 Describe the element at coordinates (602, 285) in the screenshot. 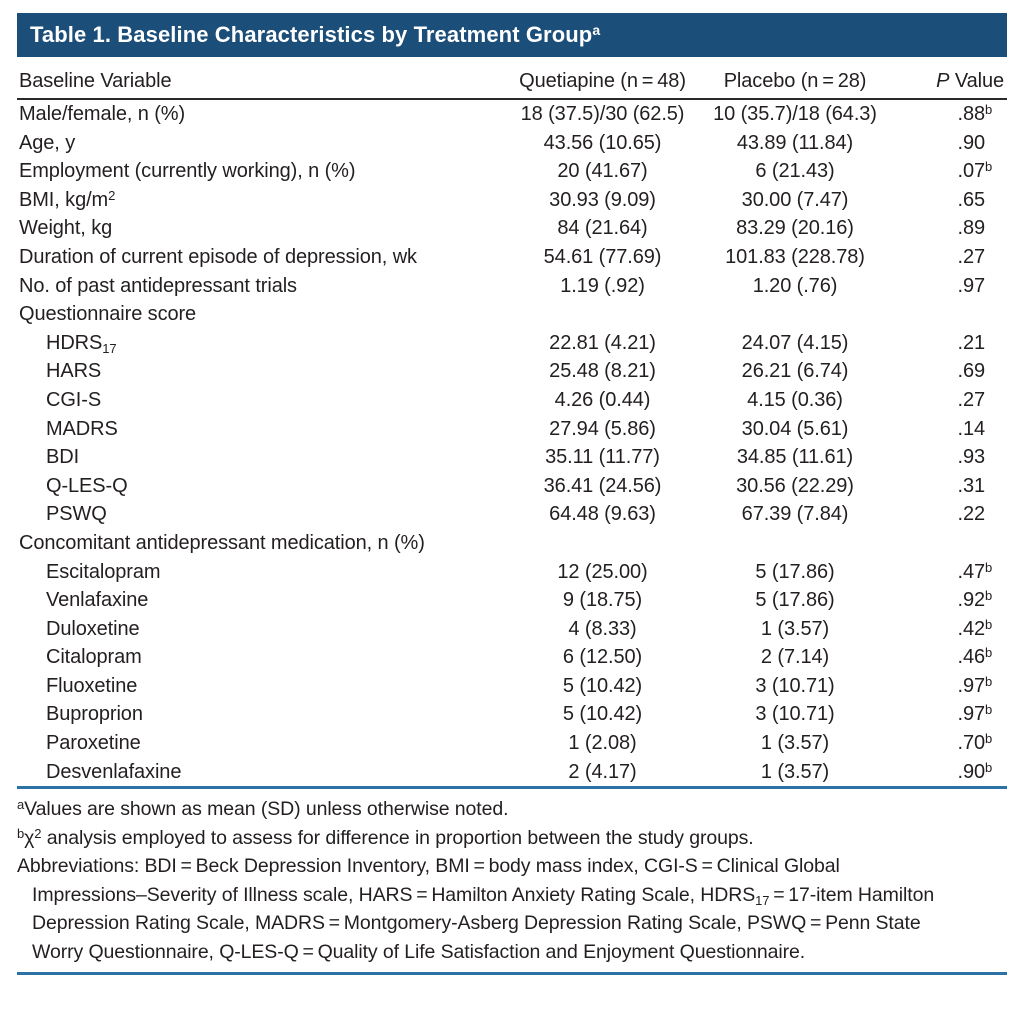

I see `quetiapine-value: 1.19 (.92)` at that location.